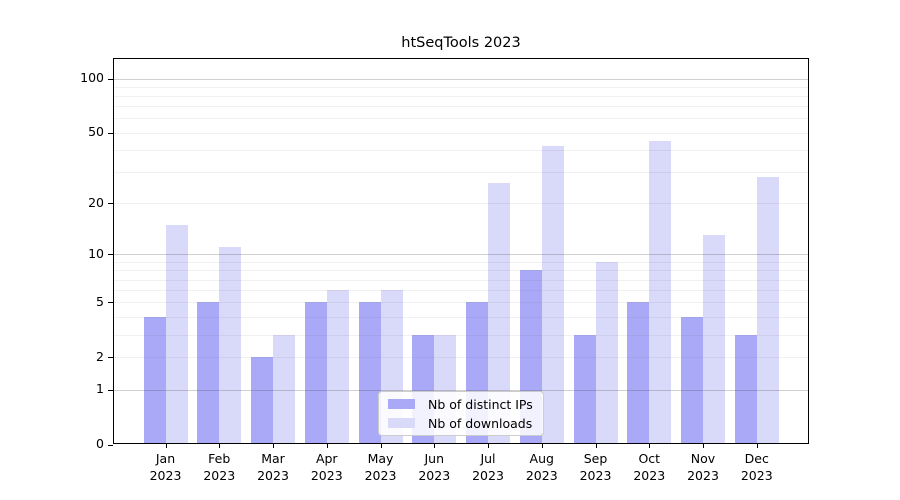  I want to click on legend-label-distinct-ips: Nb of distinct IPs, so click(480, 404).